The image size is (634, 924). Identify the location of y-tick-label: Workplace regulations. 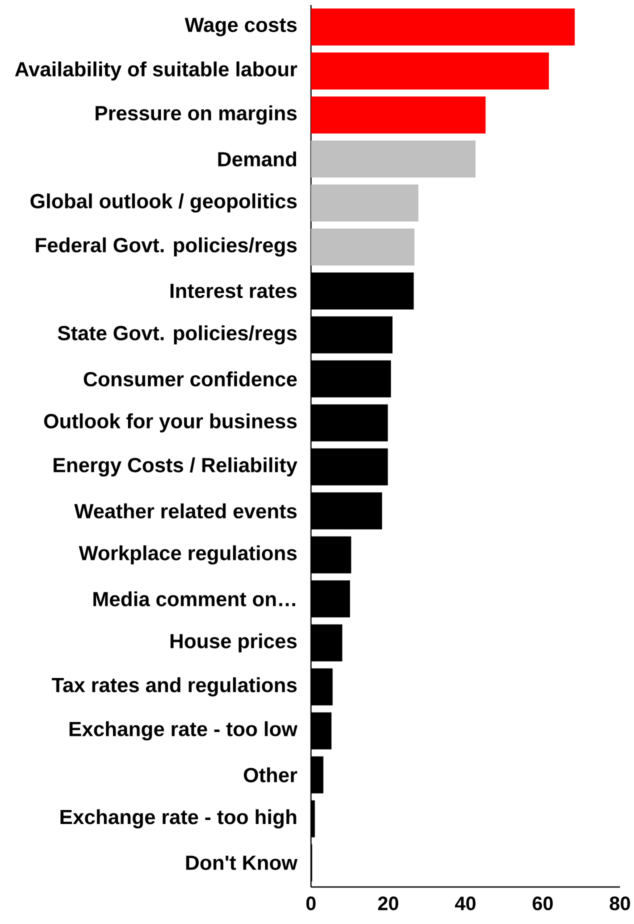
(187, 554).